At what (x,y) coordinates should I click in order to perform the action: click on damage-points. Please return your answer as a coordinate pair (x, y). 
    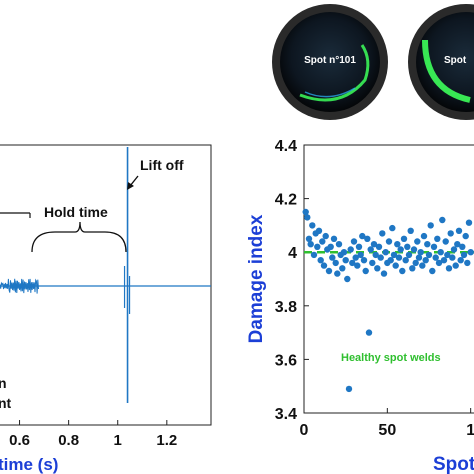
    Looking at the image, I should click on (388, 300).